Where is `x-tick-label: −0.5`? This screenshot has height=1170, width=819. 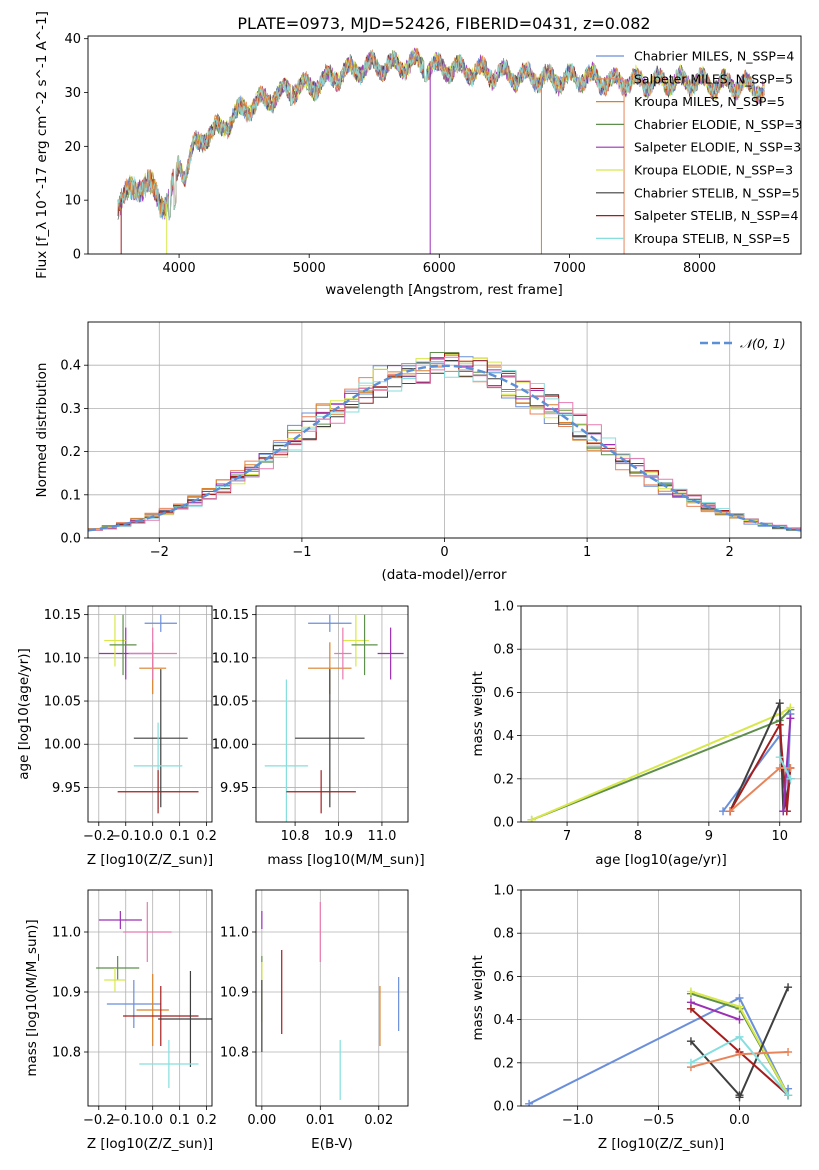 x-tick-label: −0.5 is located at coordinates (659, 1120).